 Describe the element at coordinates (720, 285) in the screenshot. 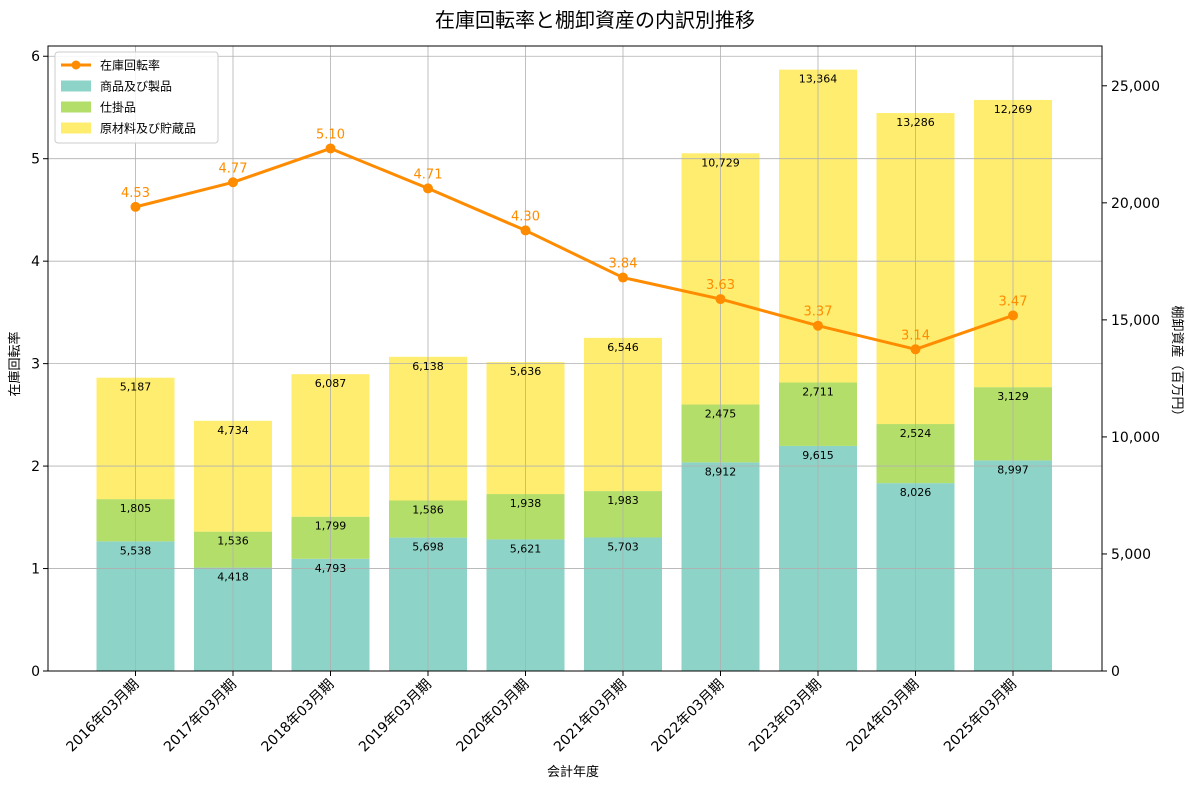

I see `turnover-label-7: 3.63` at that location.